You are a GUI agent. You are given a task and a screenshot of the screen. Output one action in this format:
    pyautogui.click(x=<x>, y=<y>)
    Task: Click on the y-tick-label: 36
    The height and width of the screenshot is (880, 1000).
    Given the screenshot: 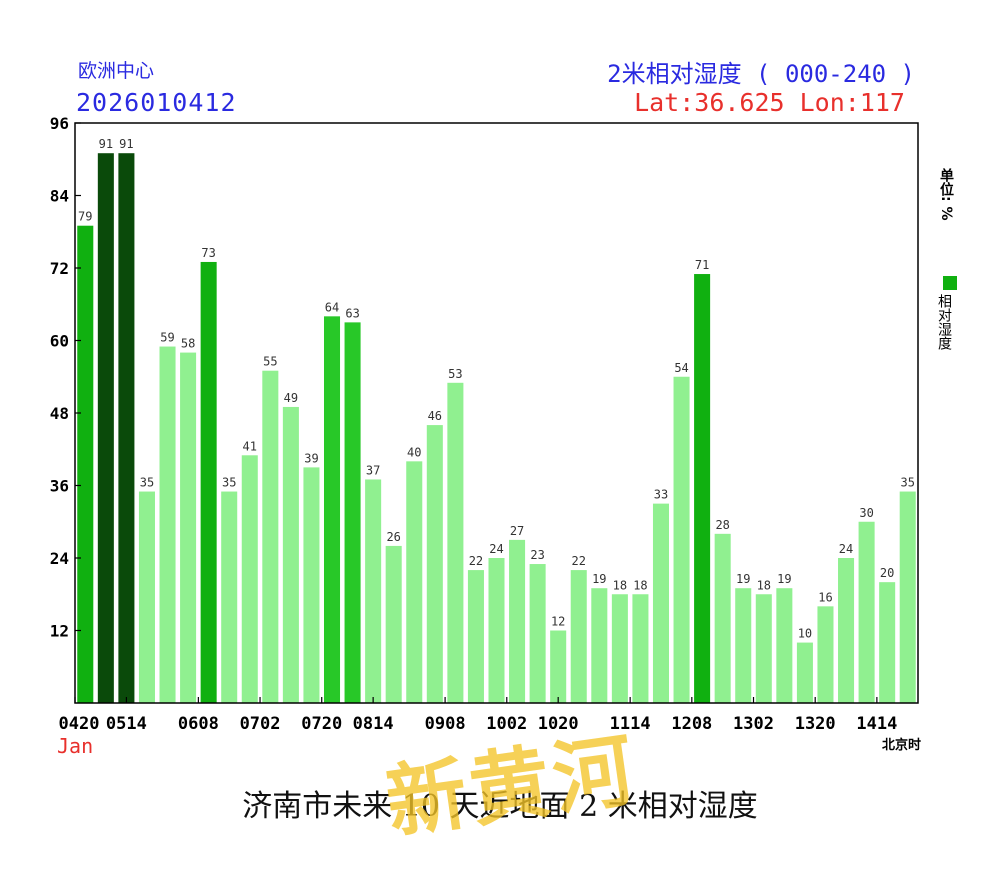 What is the action you would take?
    pyautogui.click(x=59, y=486)
    